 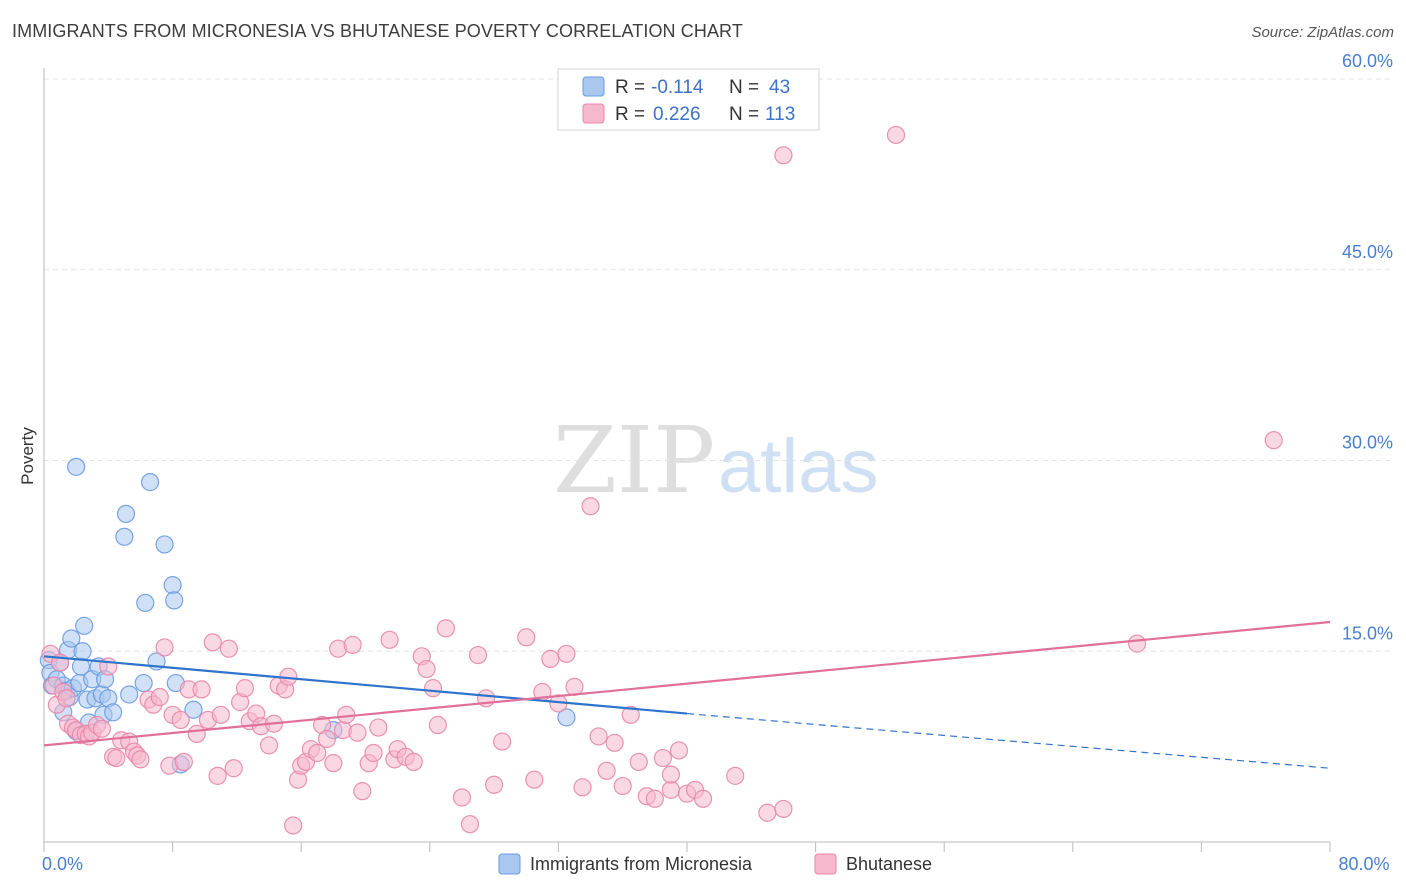 I want to click on trend-line-micronesia, so click(x=365, y=685).